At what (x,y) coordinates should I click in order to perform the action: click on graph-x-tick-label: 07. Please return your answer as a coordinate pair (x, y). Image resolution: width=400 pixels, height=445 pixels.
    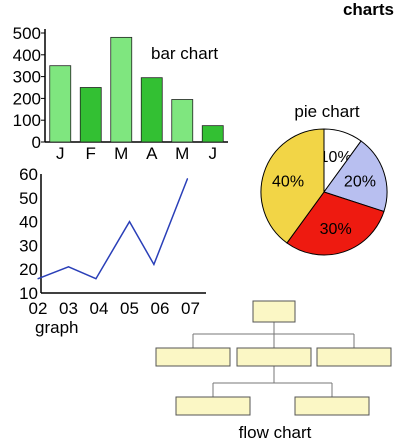
    Looking at the image, I should click on (190, 308).